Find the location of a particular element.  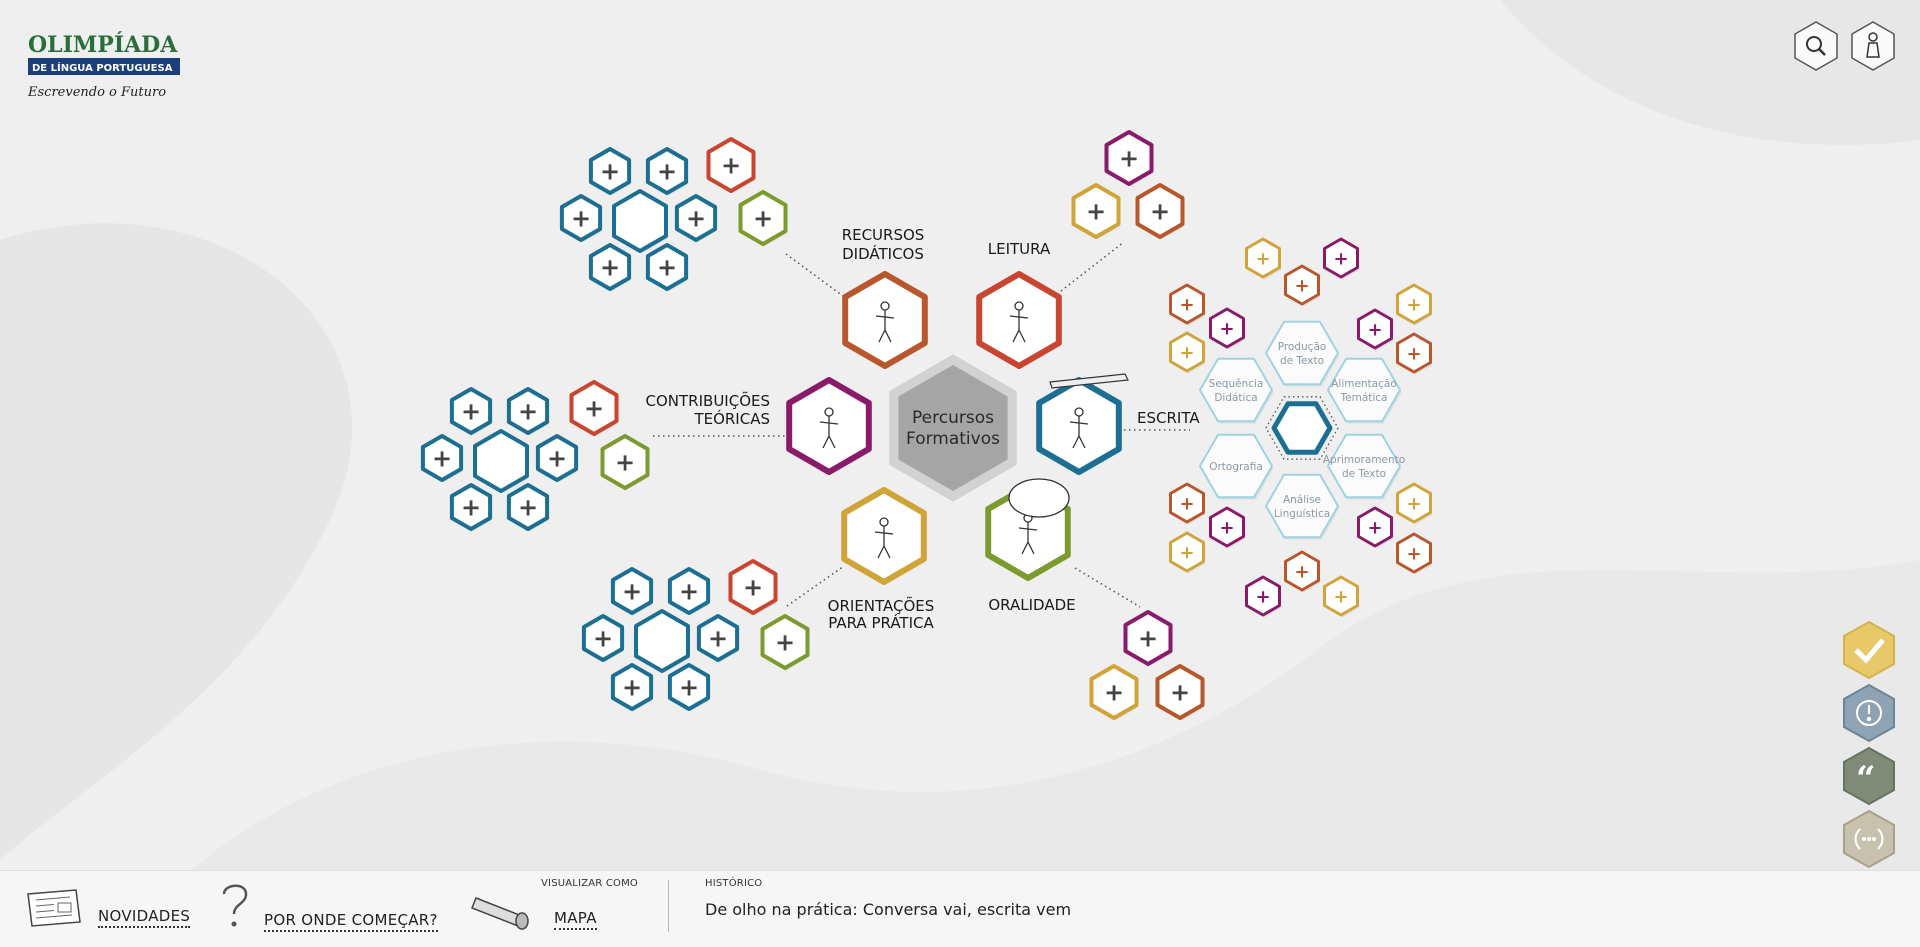

escrita-outer-7: + is located at coordinates (1375, 329).